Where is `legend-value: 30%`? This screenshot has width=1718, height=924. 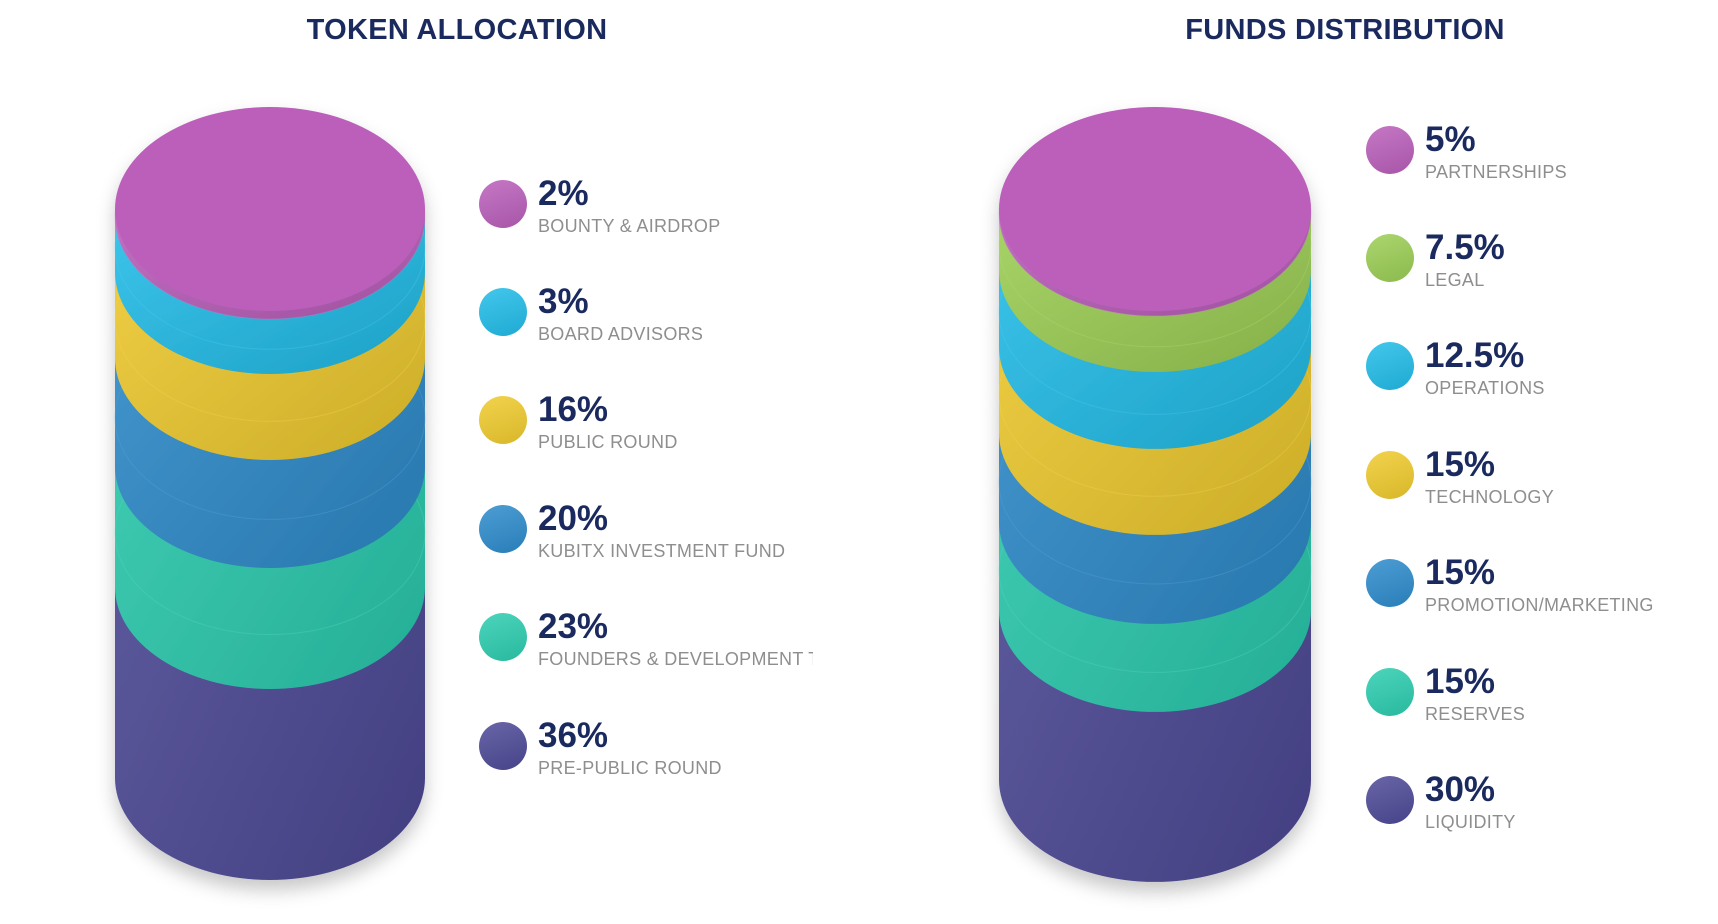
legend-value: 30% is located at coordinates (1460, 789).